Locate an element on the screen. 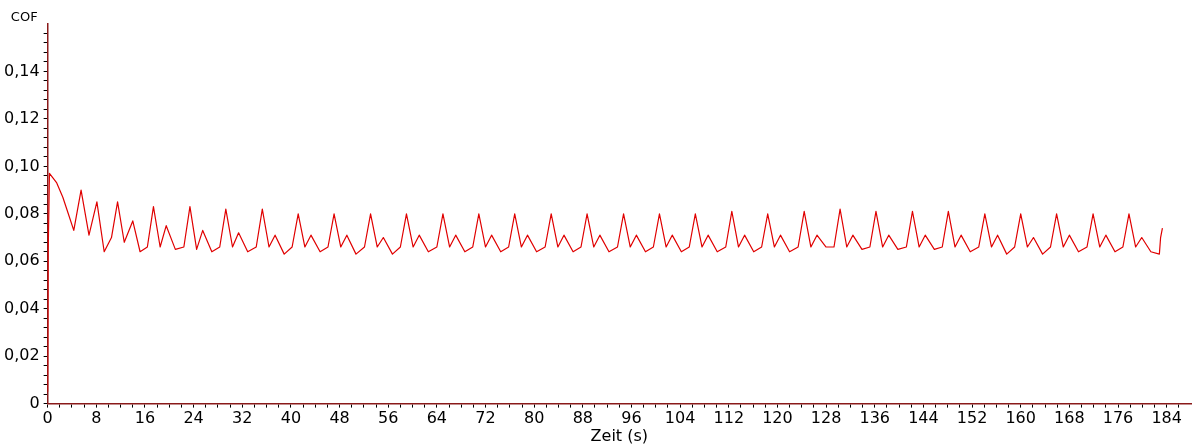  x-tick-label: 56 is located at coordinates (388, 418).